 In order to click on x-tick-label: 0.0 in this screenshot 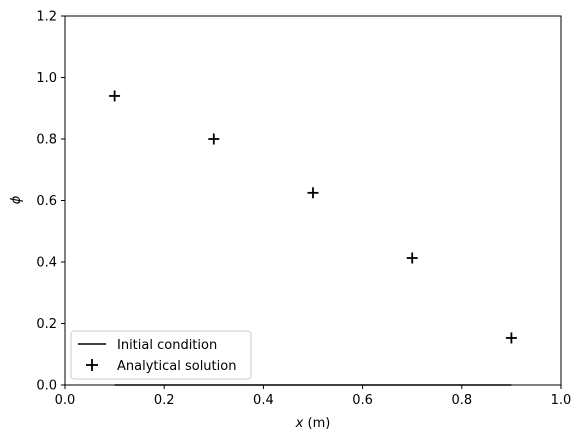, I will do `click(65, 400)`.